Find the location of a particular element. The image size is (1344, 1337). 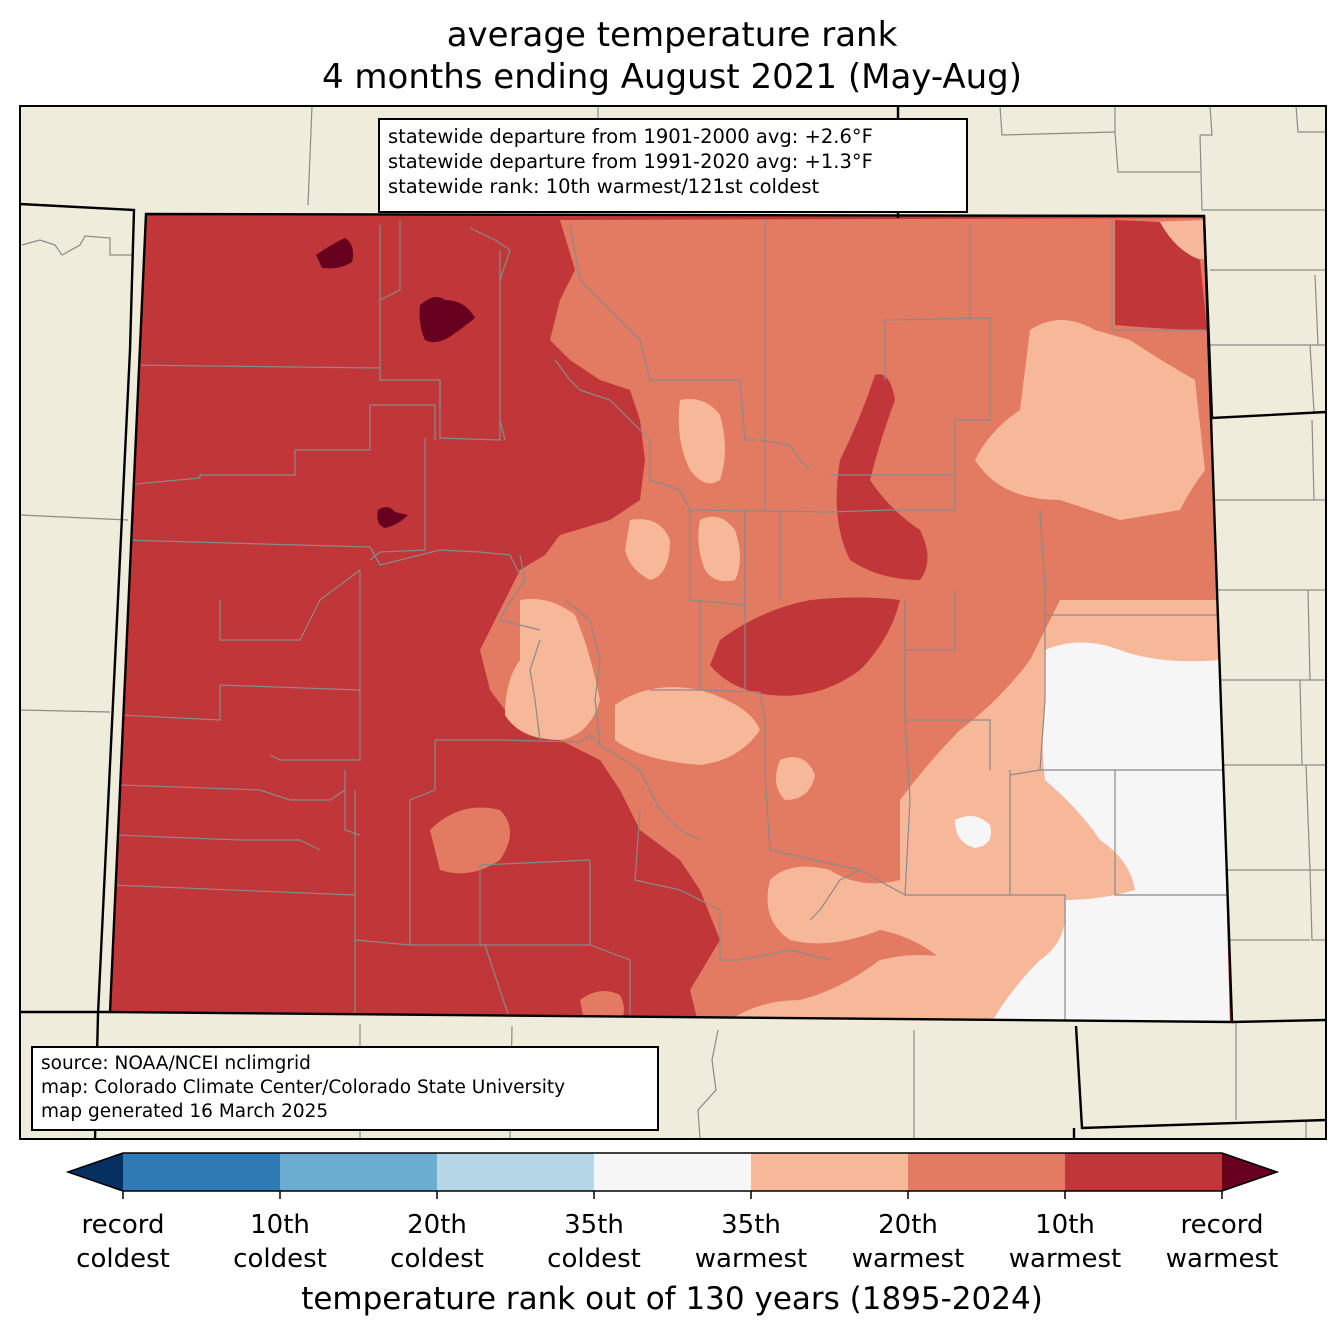

region-top35-warm-southeast-band is located at coordinates (843, 988).